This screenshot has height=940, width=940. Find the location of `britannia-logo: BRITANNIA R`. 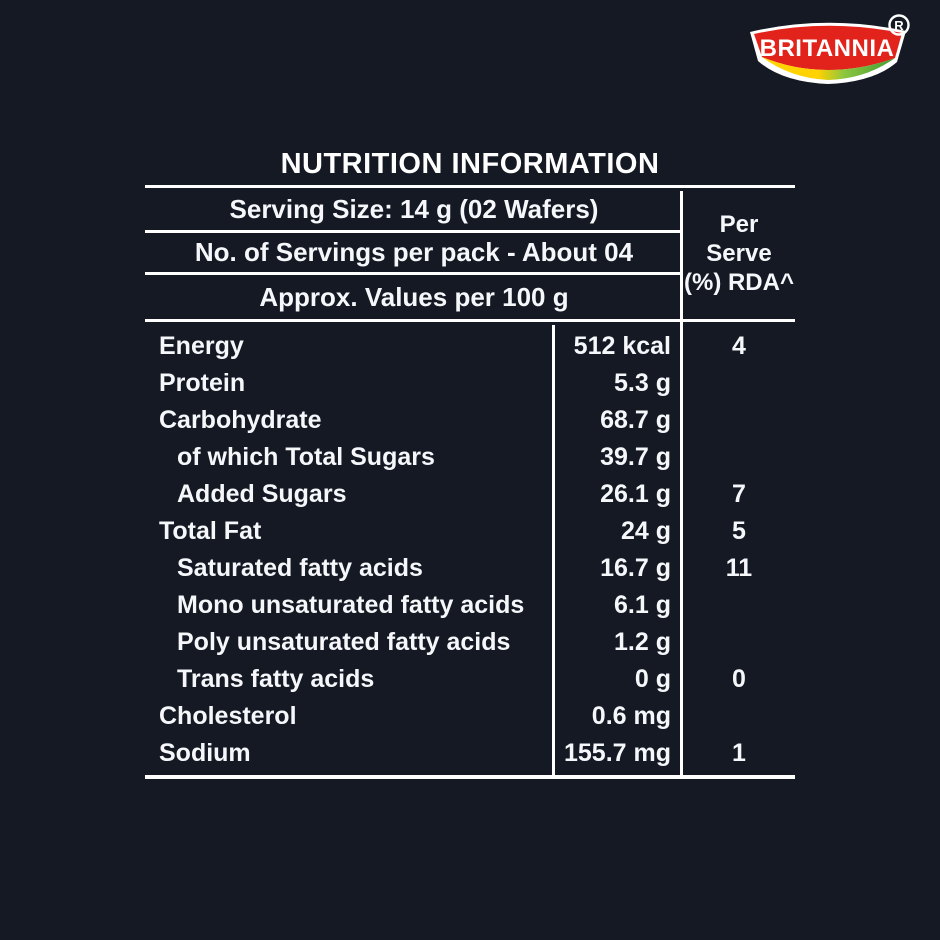

britannia-logo: BRITANNIA R is located at coordinates (829, 50).